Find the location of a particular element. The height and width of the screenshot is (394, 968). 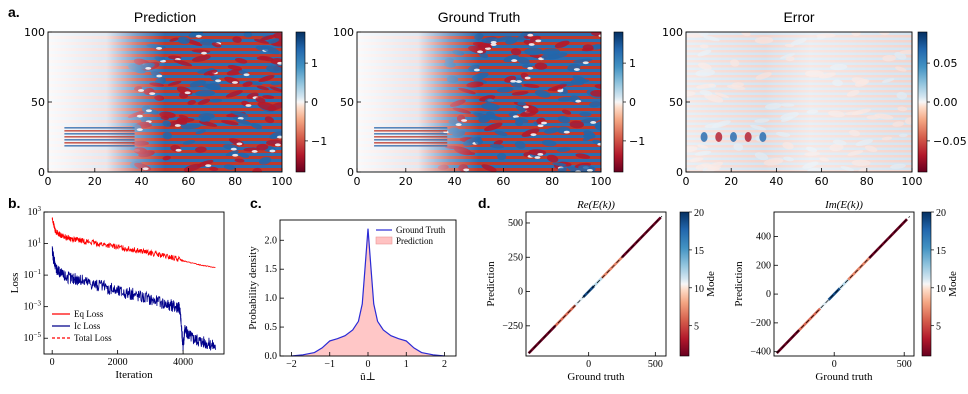

legend-label: Prediction is located at coordinates (414, 241).